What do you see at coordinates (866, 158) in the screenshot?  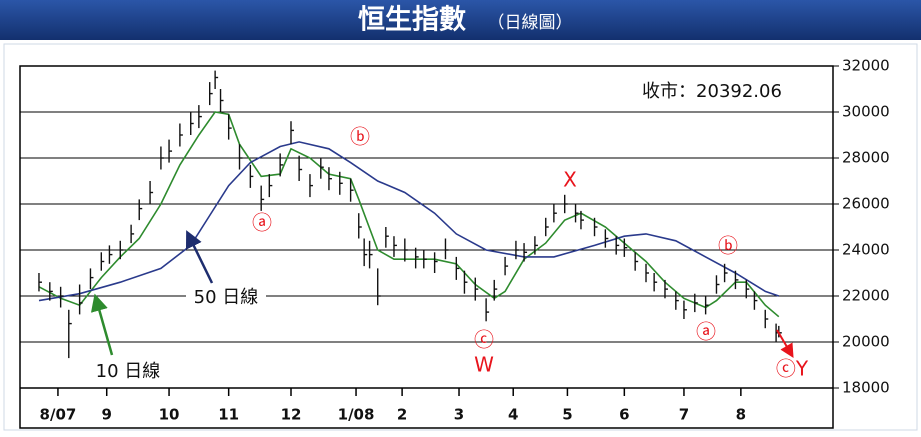 I see `y-tick-label: 28000` at bounding box center [866, 158].